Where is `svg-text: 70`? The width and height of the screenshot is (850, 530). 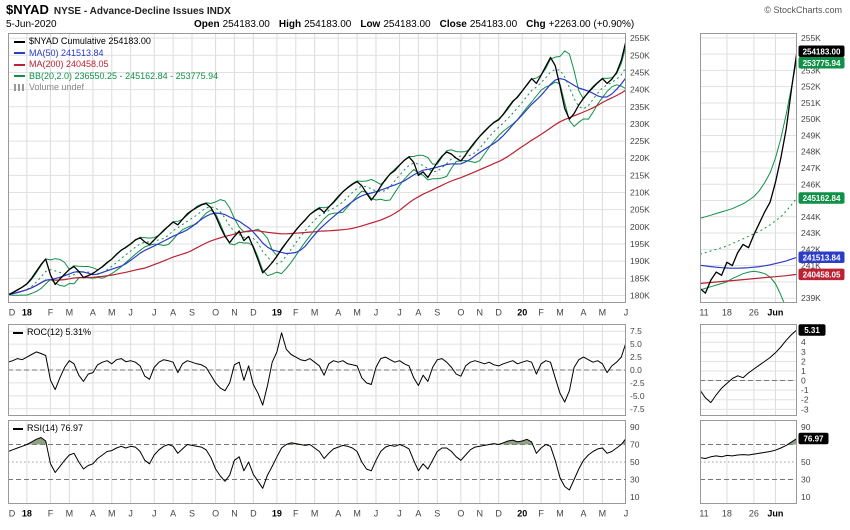 svg-text: 70 is located at coordinates (635, 445).